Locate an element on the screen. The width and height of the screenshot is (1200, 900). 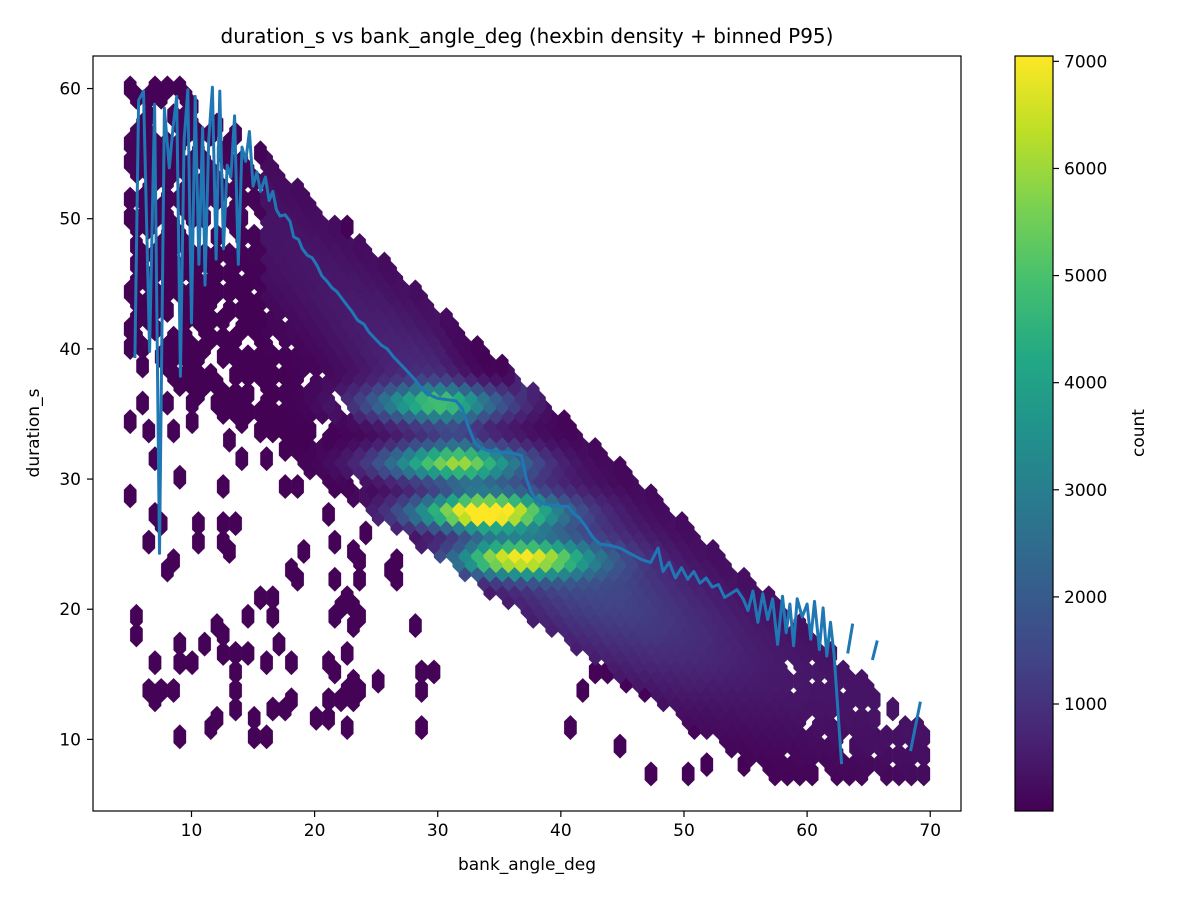
colorbar-tick-label: 4000 is located at coordinates (1085, 384).